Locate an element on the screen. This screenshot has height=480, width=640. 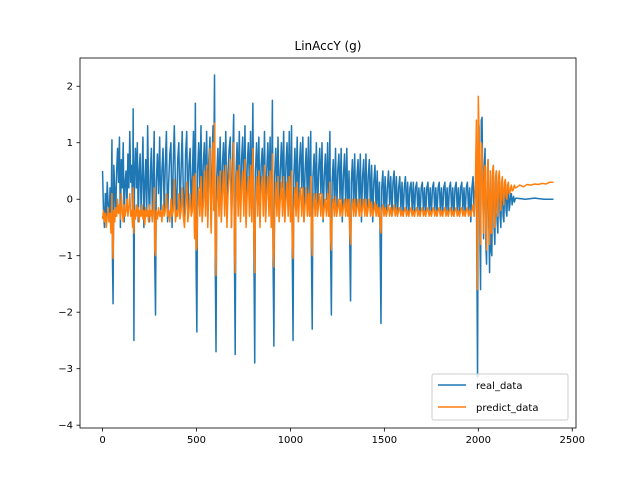
y-axis: −4 −3 −2 −1 0 1 2 is located at coordinates (69, 257).